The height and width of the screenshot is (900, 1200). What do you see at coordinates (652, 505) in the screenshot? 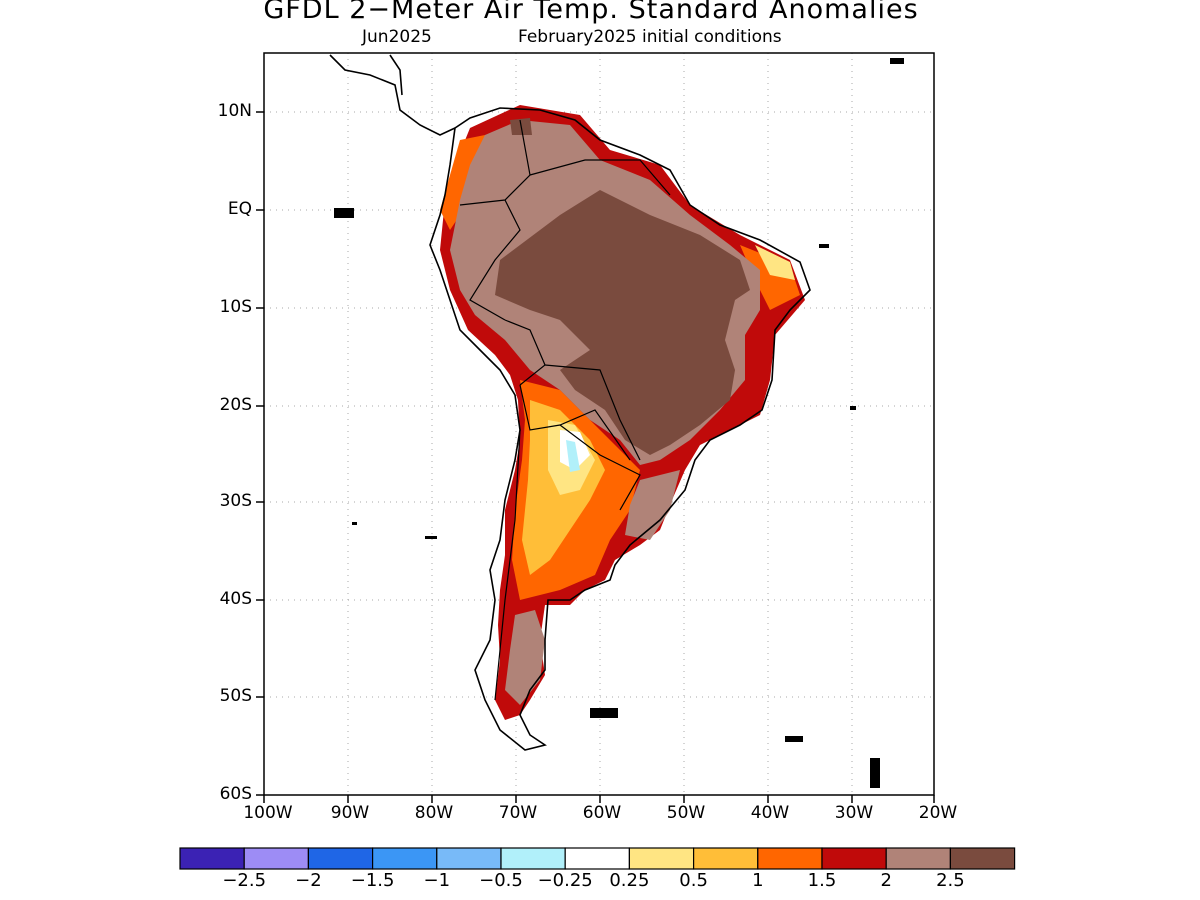
I see `field-warm-brown-uruguay` at bounding box center [652, 505].